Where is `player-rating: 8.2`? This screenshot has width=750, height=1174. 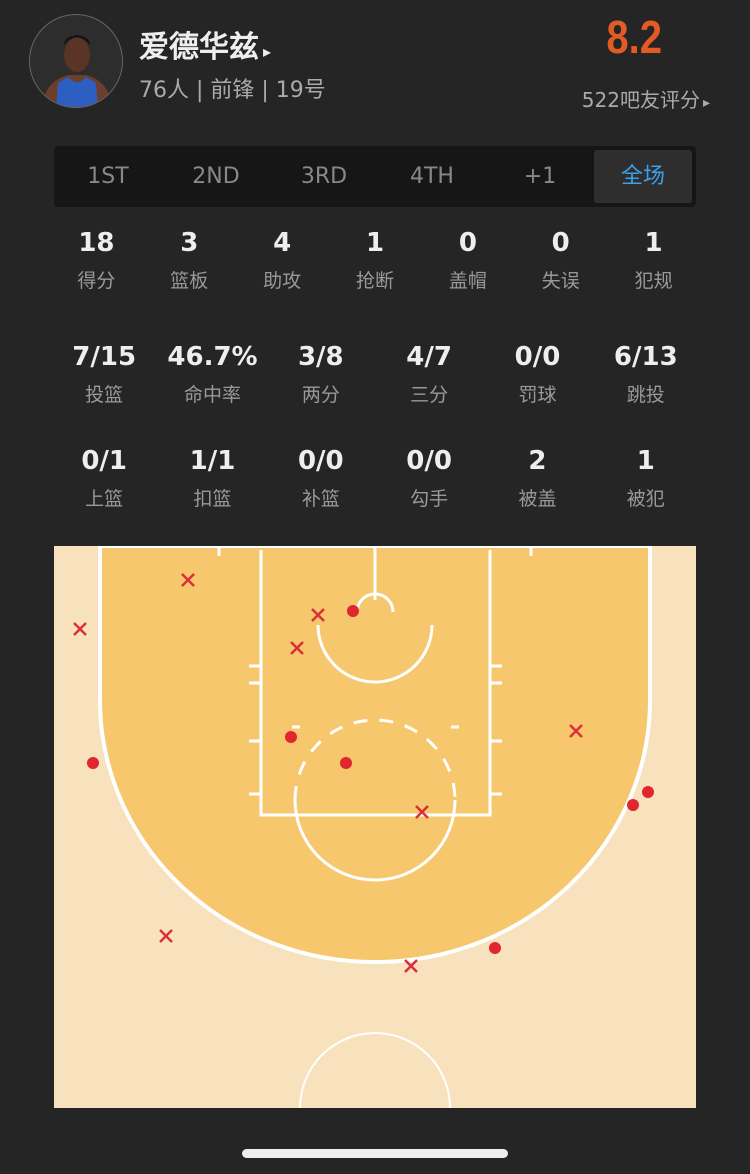 player-rating: 8.2 is located at coordinates (634, 38).